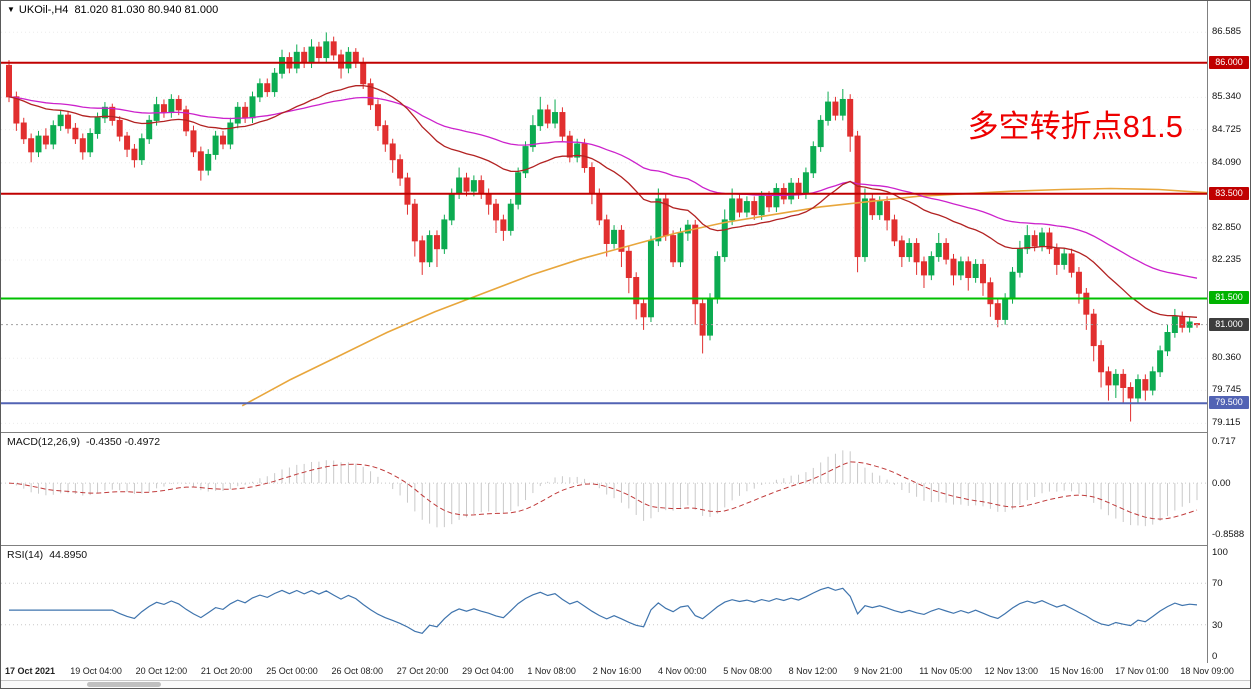  Describe the element at coordinates (161, 671) in the screenshot. I see `time-axis-label: 20 Oct 12:00` at that location.